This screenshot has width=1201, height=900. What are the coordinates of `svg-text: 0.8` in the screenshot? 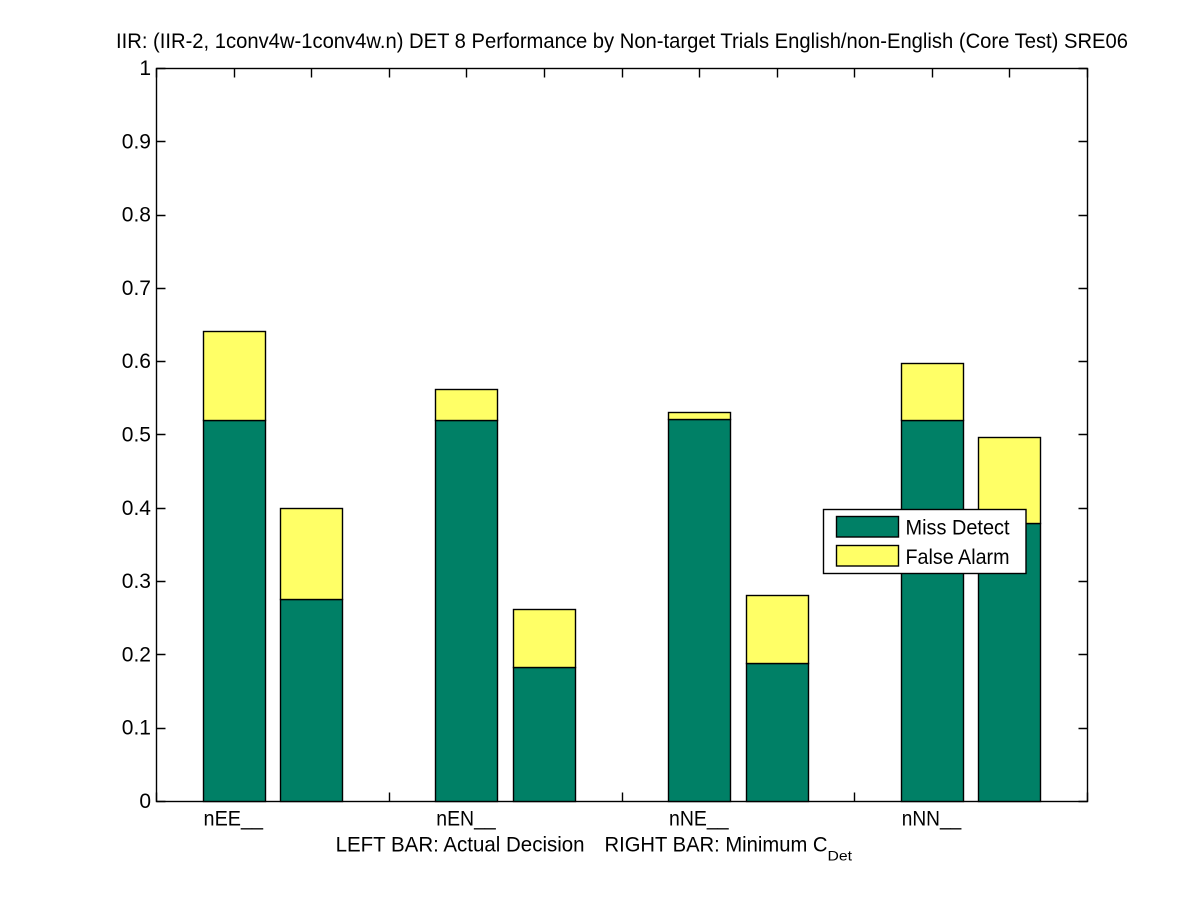 It's located at (136, 215).